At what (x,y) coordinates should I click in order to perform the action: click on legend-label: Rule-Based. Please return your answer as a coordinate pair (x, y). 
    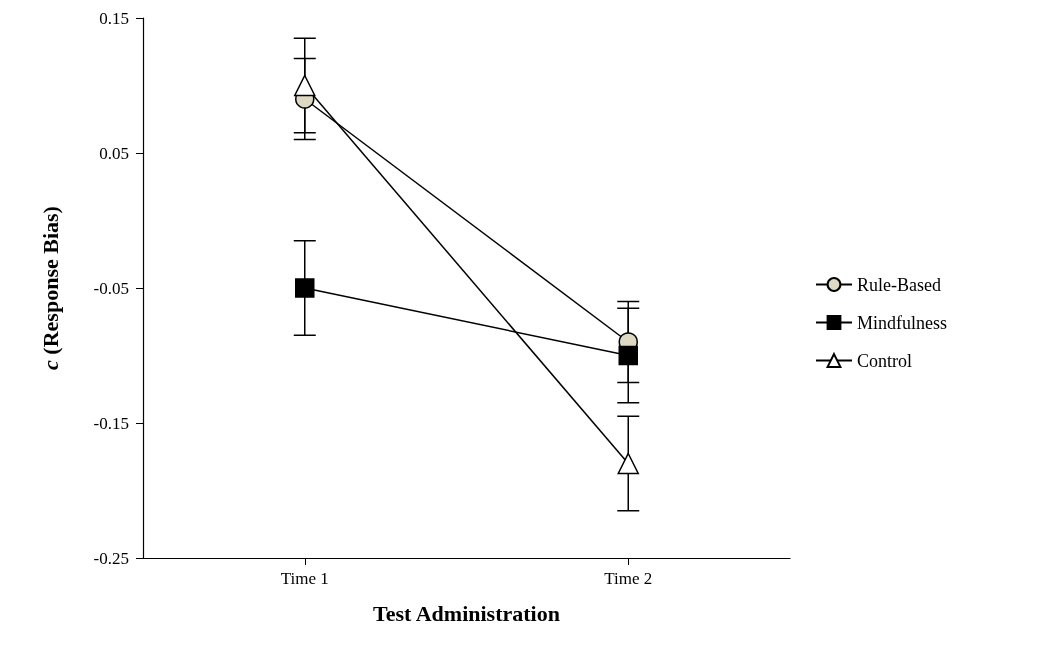
    Looking at the image, I should click on (899, 284).